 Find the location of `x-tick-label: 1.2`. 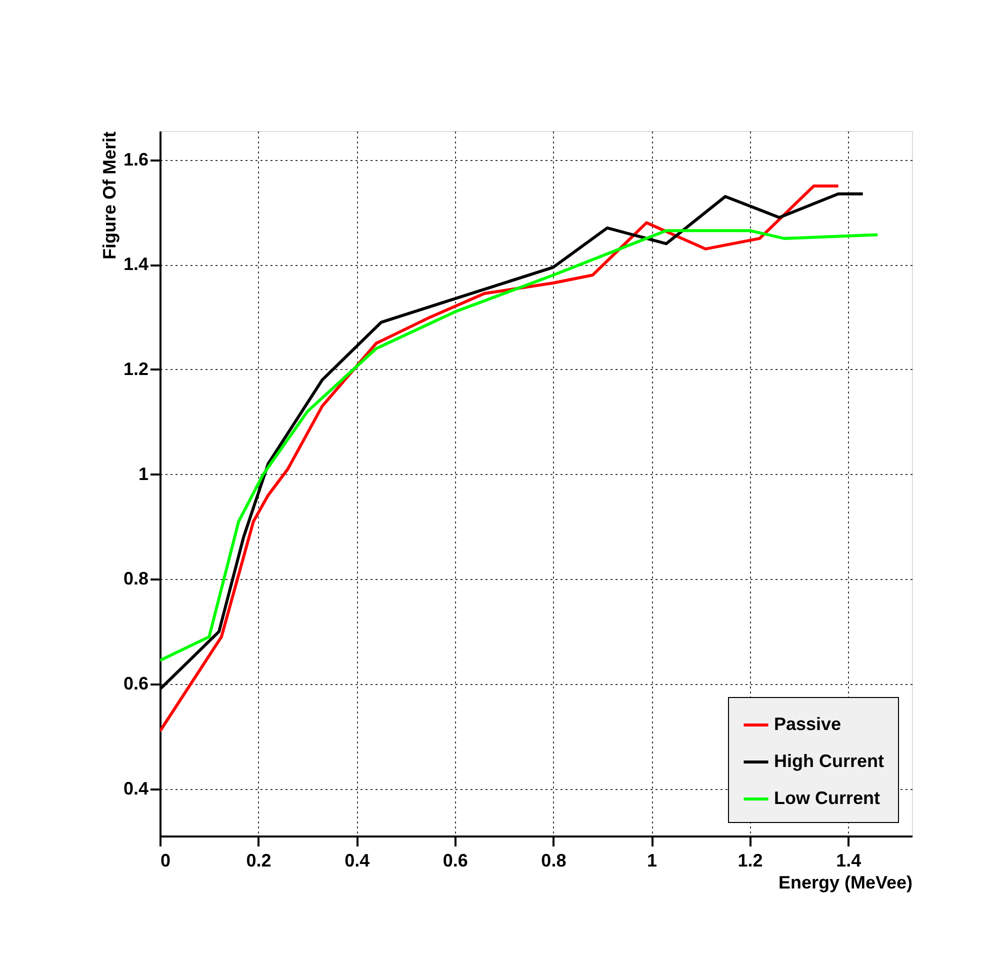

x-tick-label: 1.2 is located at coordinates (750, 860).